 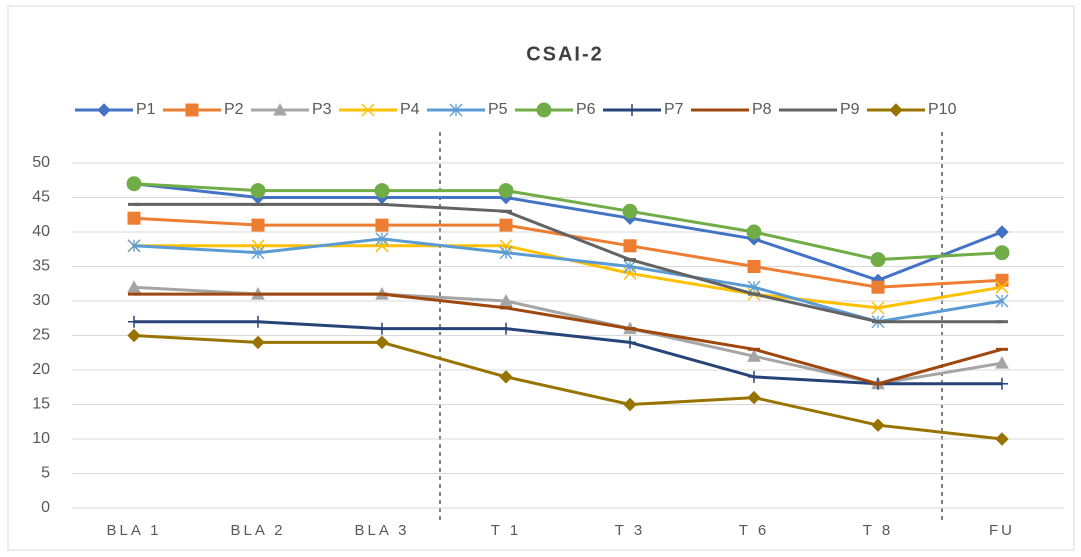 What do you see at coordinates (586, 109) in the screenshot?
I see `legend-label: P6` at bounding box center [586, 109].